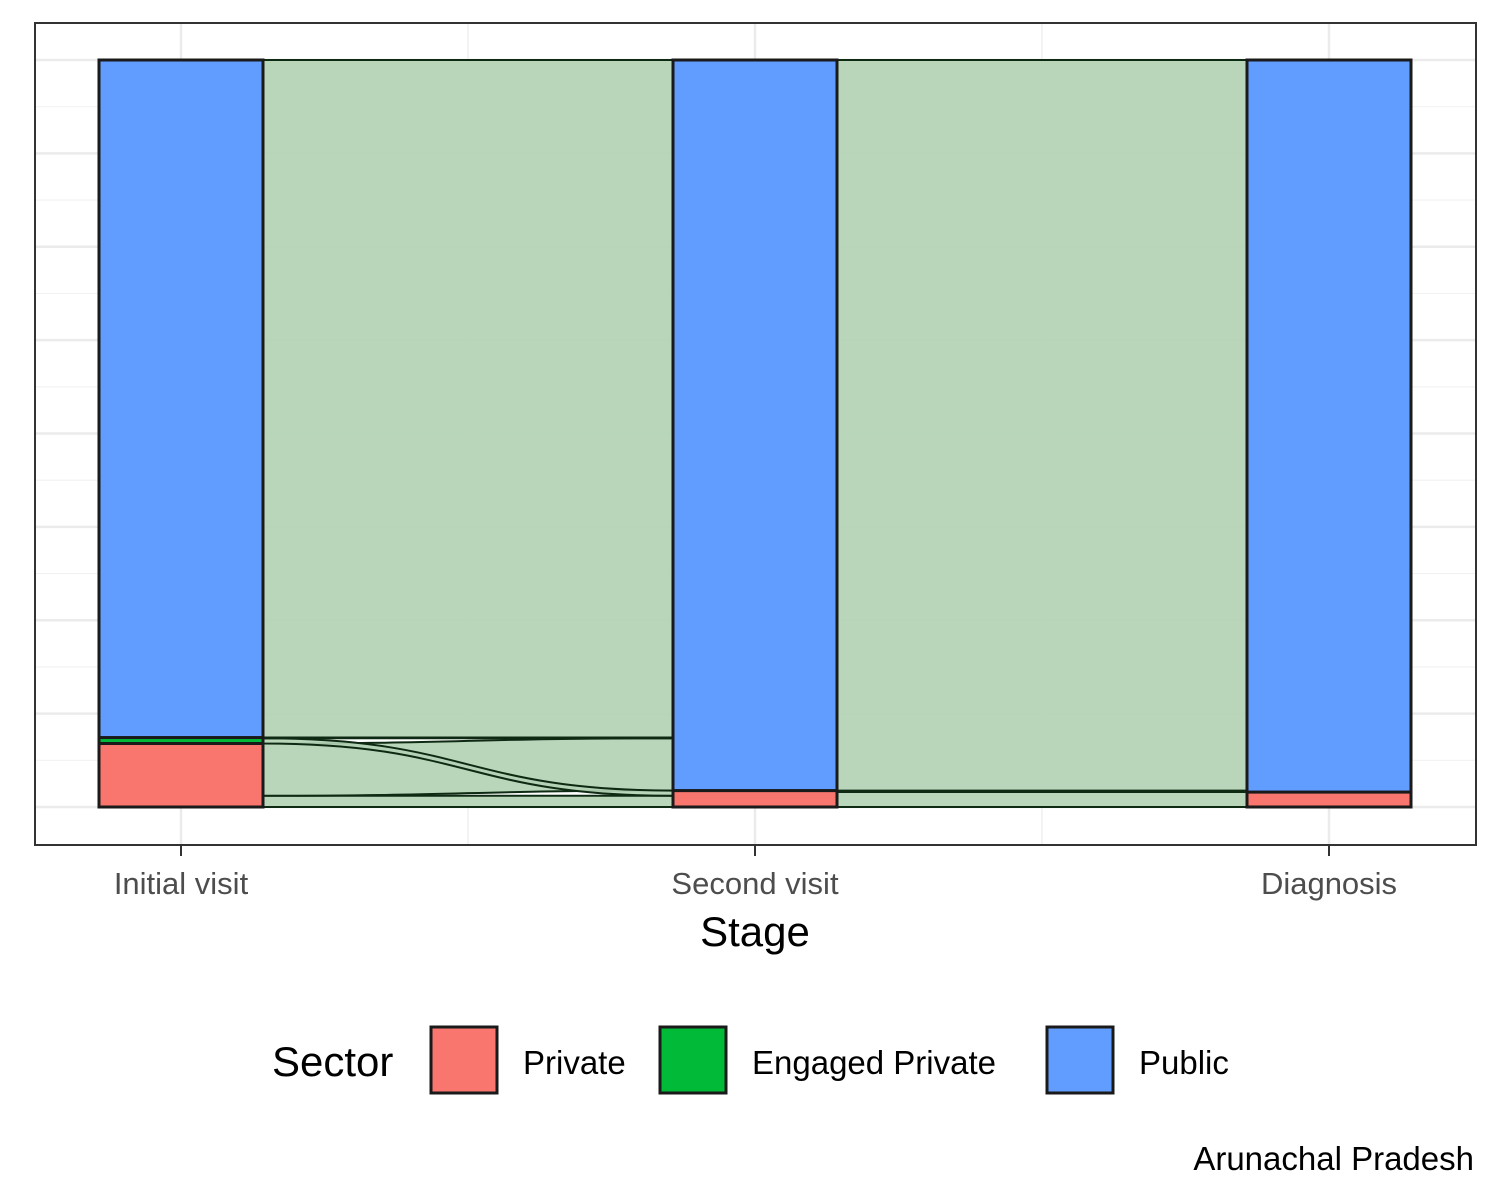  I want to click on stratum-initial-visit-private, so click(181, 775).